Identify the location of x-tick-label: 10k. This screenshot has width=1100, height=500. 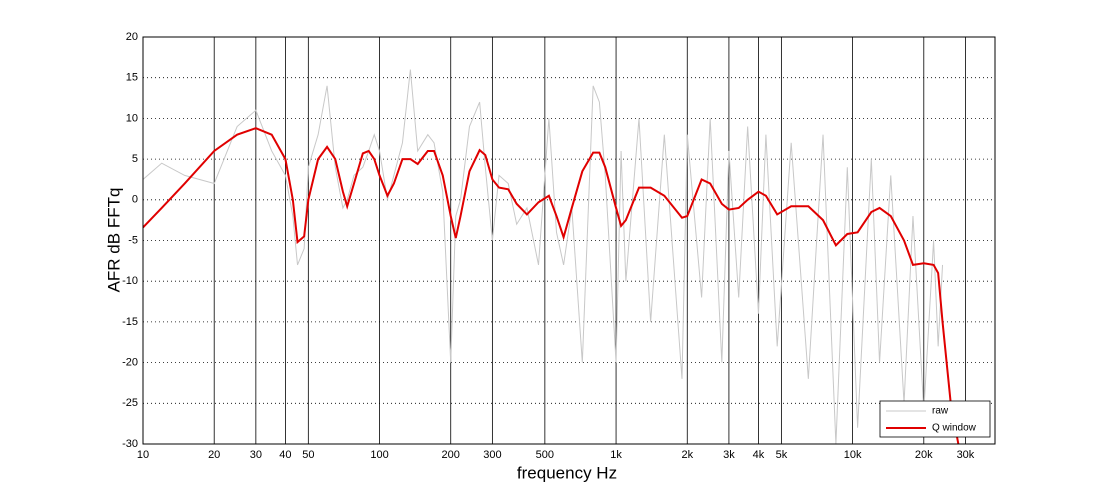
(853, 455).